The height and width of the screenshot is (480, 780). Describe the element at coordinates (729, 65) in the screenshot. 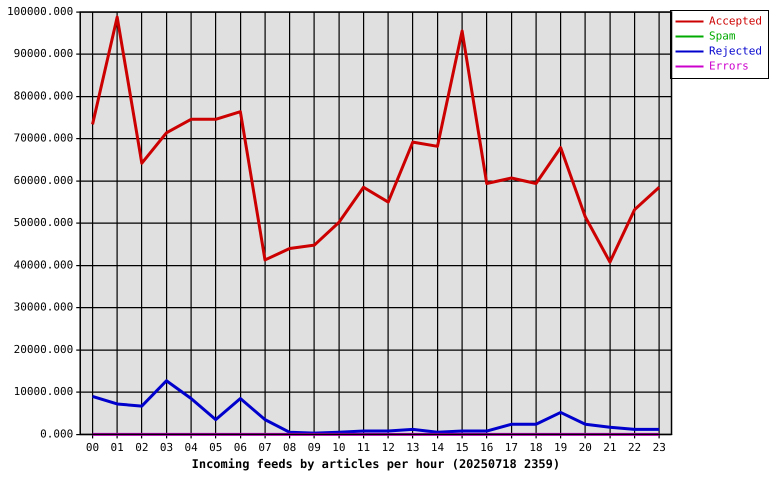

I see `legend-label: Errors` at that location.